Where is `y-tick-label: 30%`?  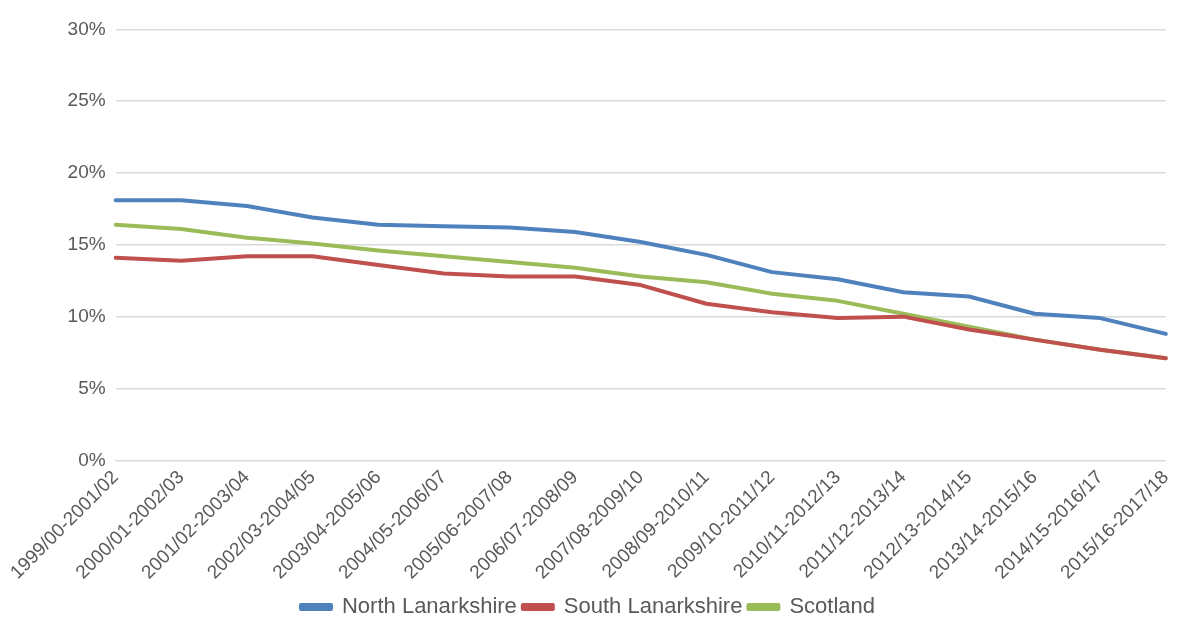
y-tick-label: 30% is located at coordinates (86, 28).